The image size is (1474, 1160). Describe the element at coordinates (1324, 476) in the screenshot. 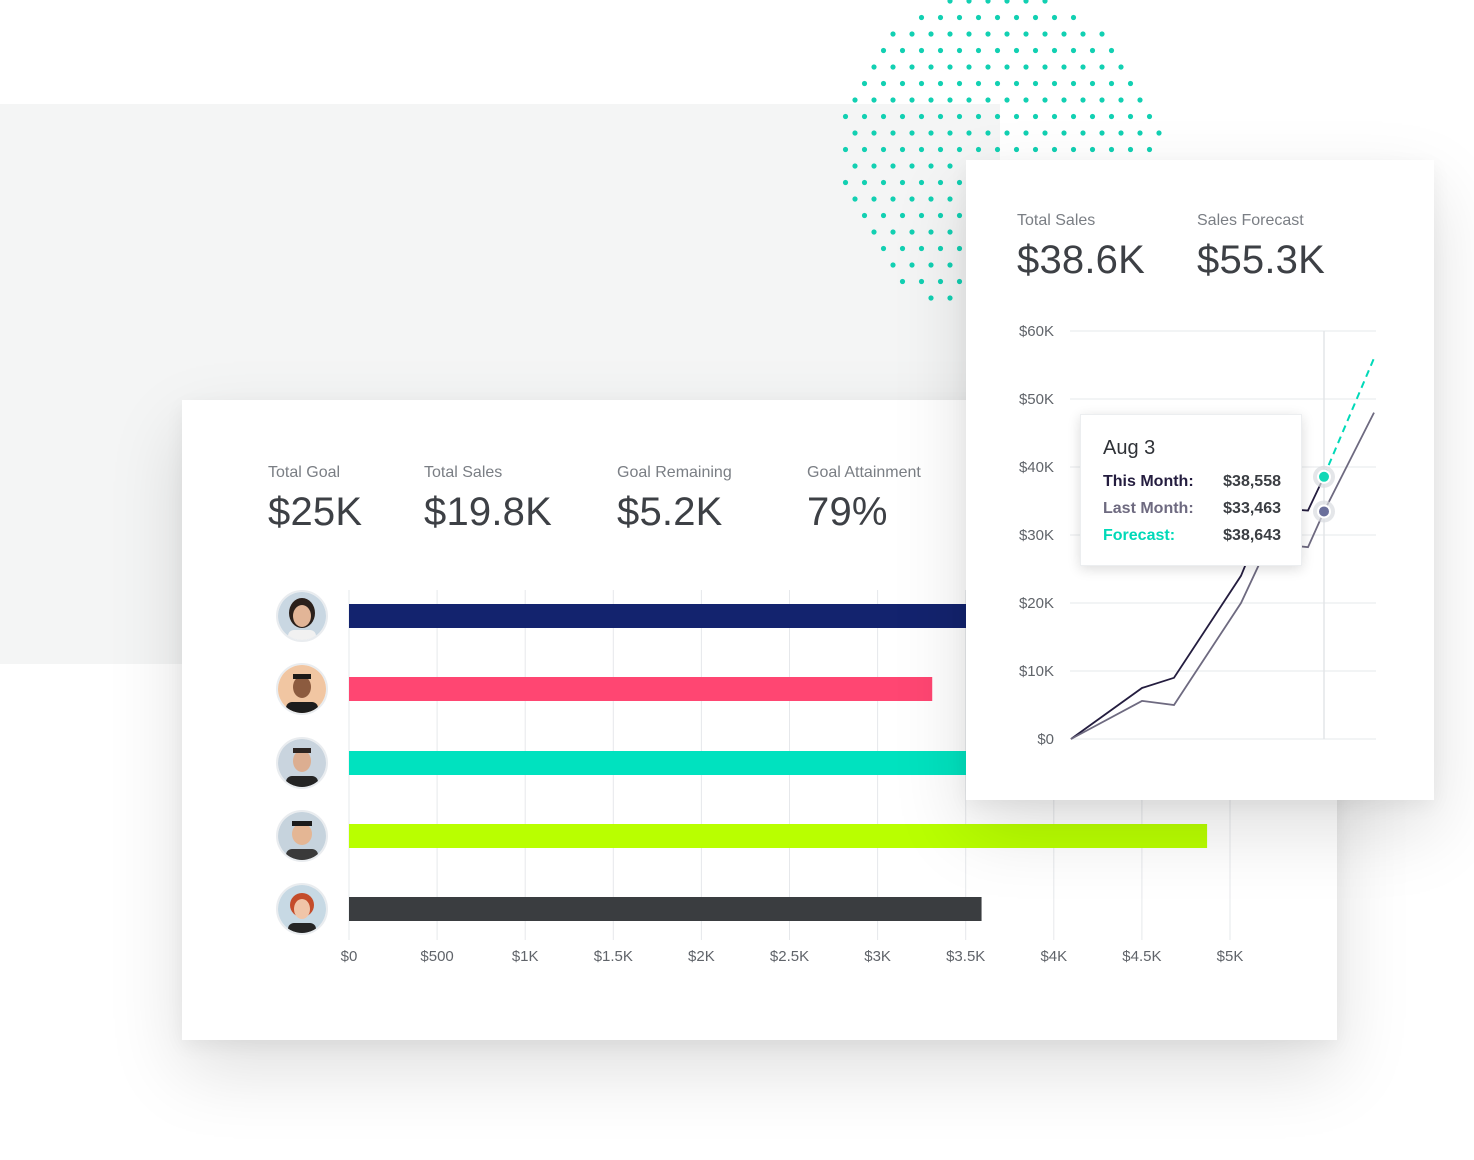

I see `forecast-marker` at that location.